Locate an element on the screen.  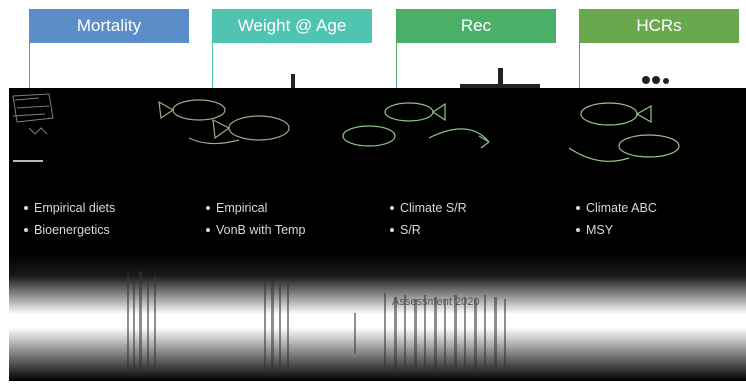
tab-hcrs: HCRs is located at coordinates (659, 26).